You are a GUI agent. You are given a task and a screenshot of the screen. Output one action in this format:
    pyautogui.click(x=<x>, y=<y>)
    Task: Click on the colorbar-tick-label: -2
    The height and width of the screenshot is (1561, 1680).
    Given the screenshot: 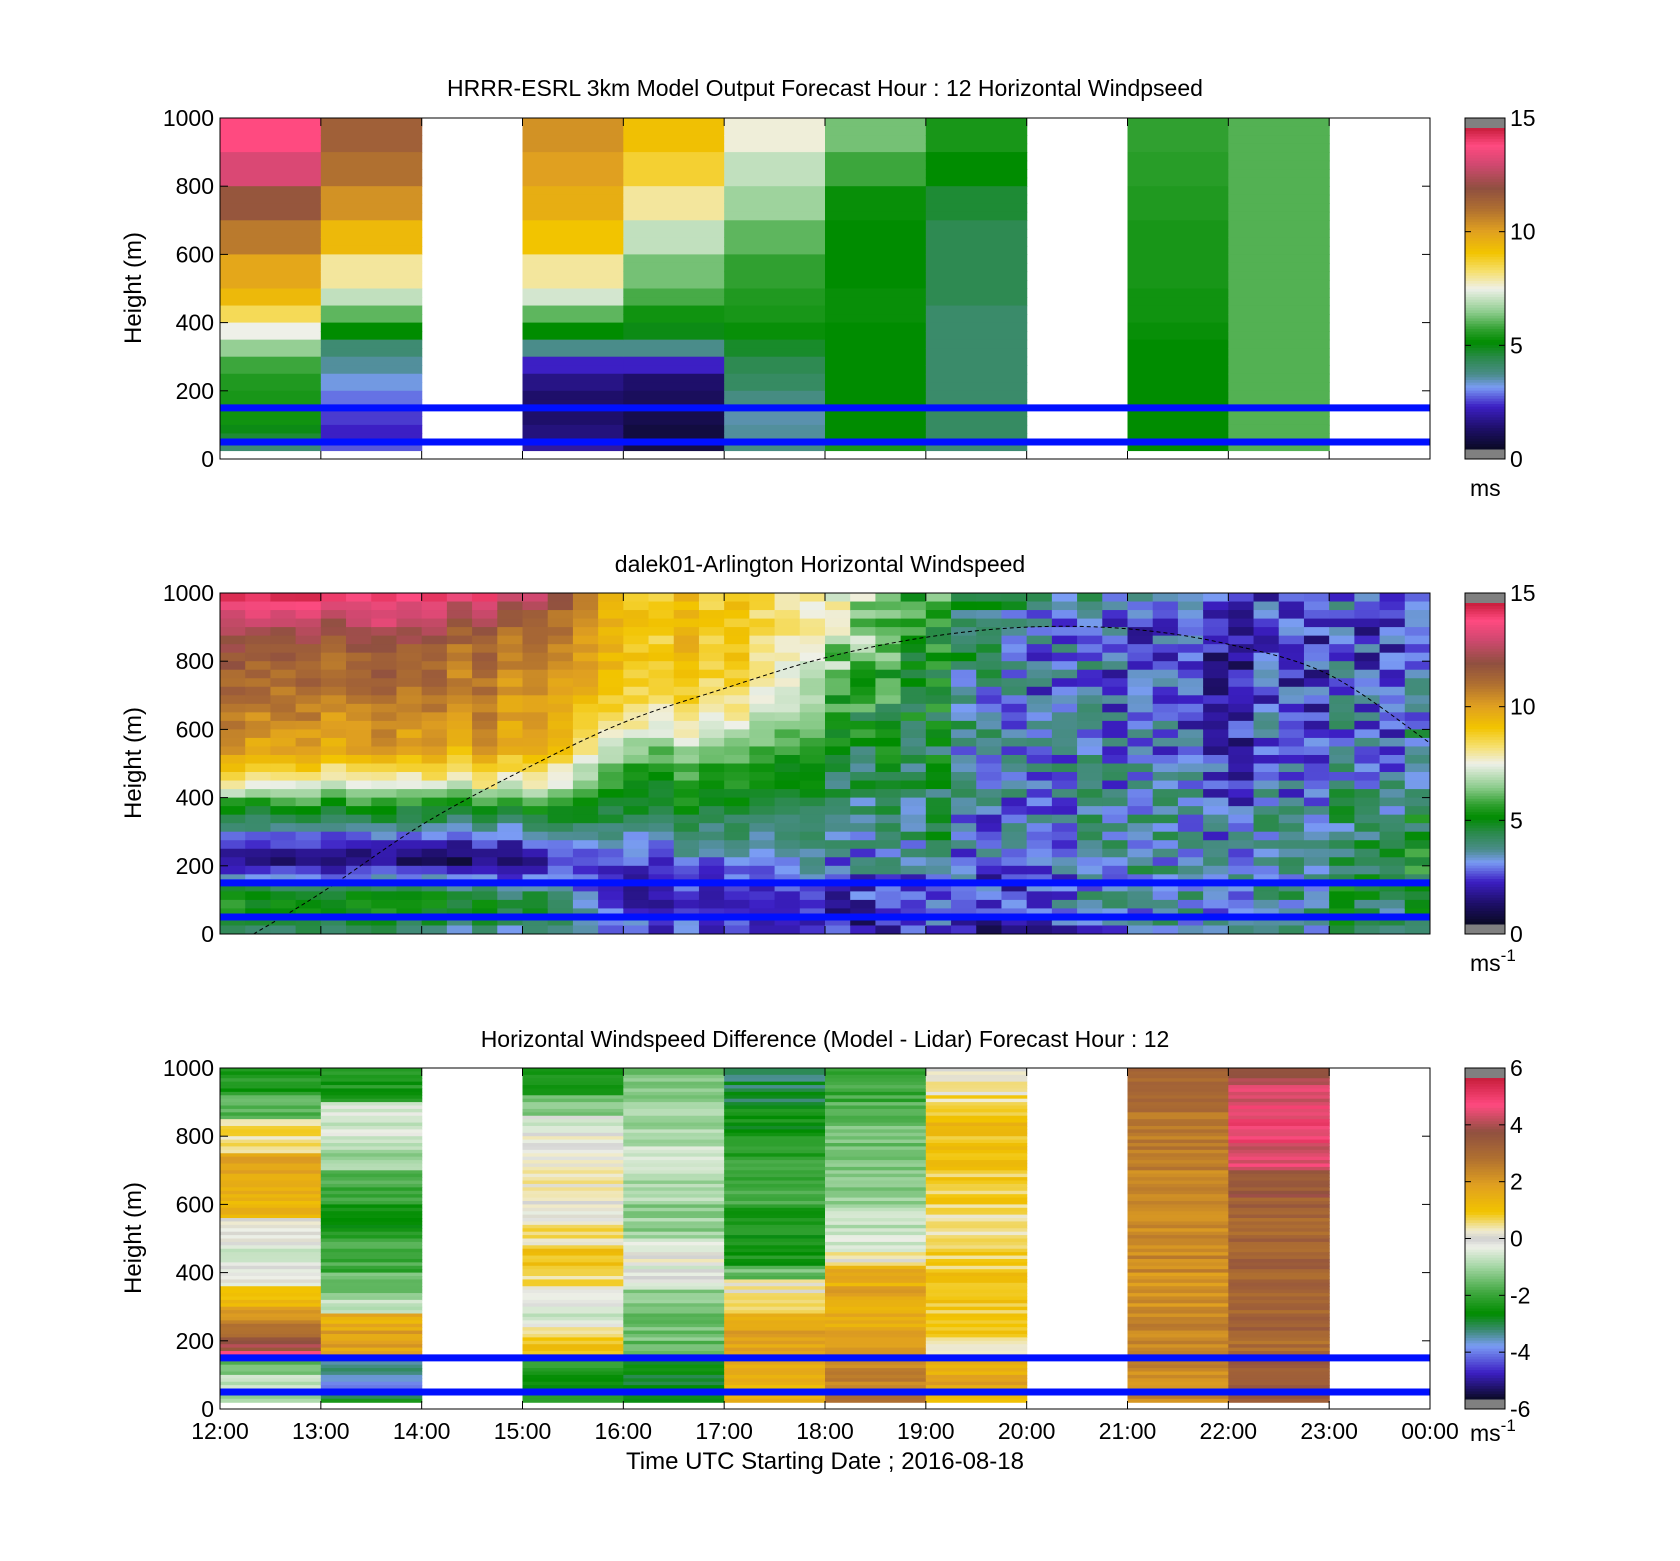 What is the action you would take?
    pyautogui.click(x=1520, y=1295)
    